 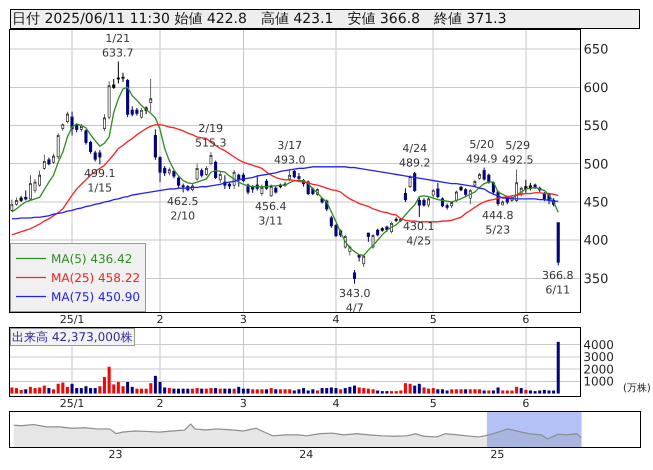 What do you see at coordinates (482, 152) in the screenshot?
I see `annotation: 5/20 494.9` at bounding box center [482, 152].